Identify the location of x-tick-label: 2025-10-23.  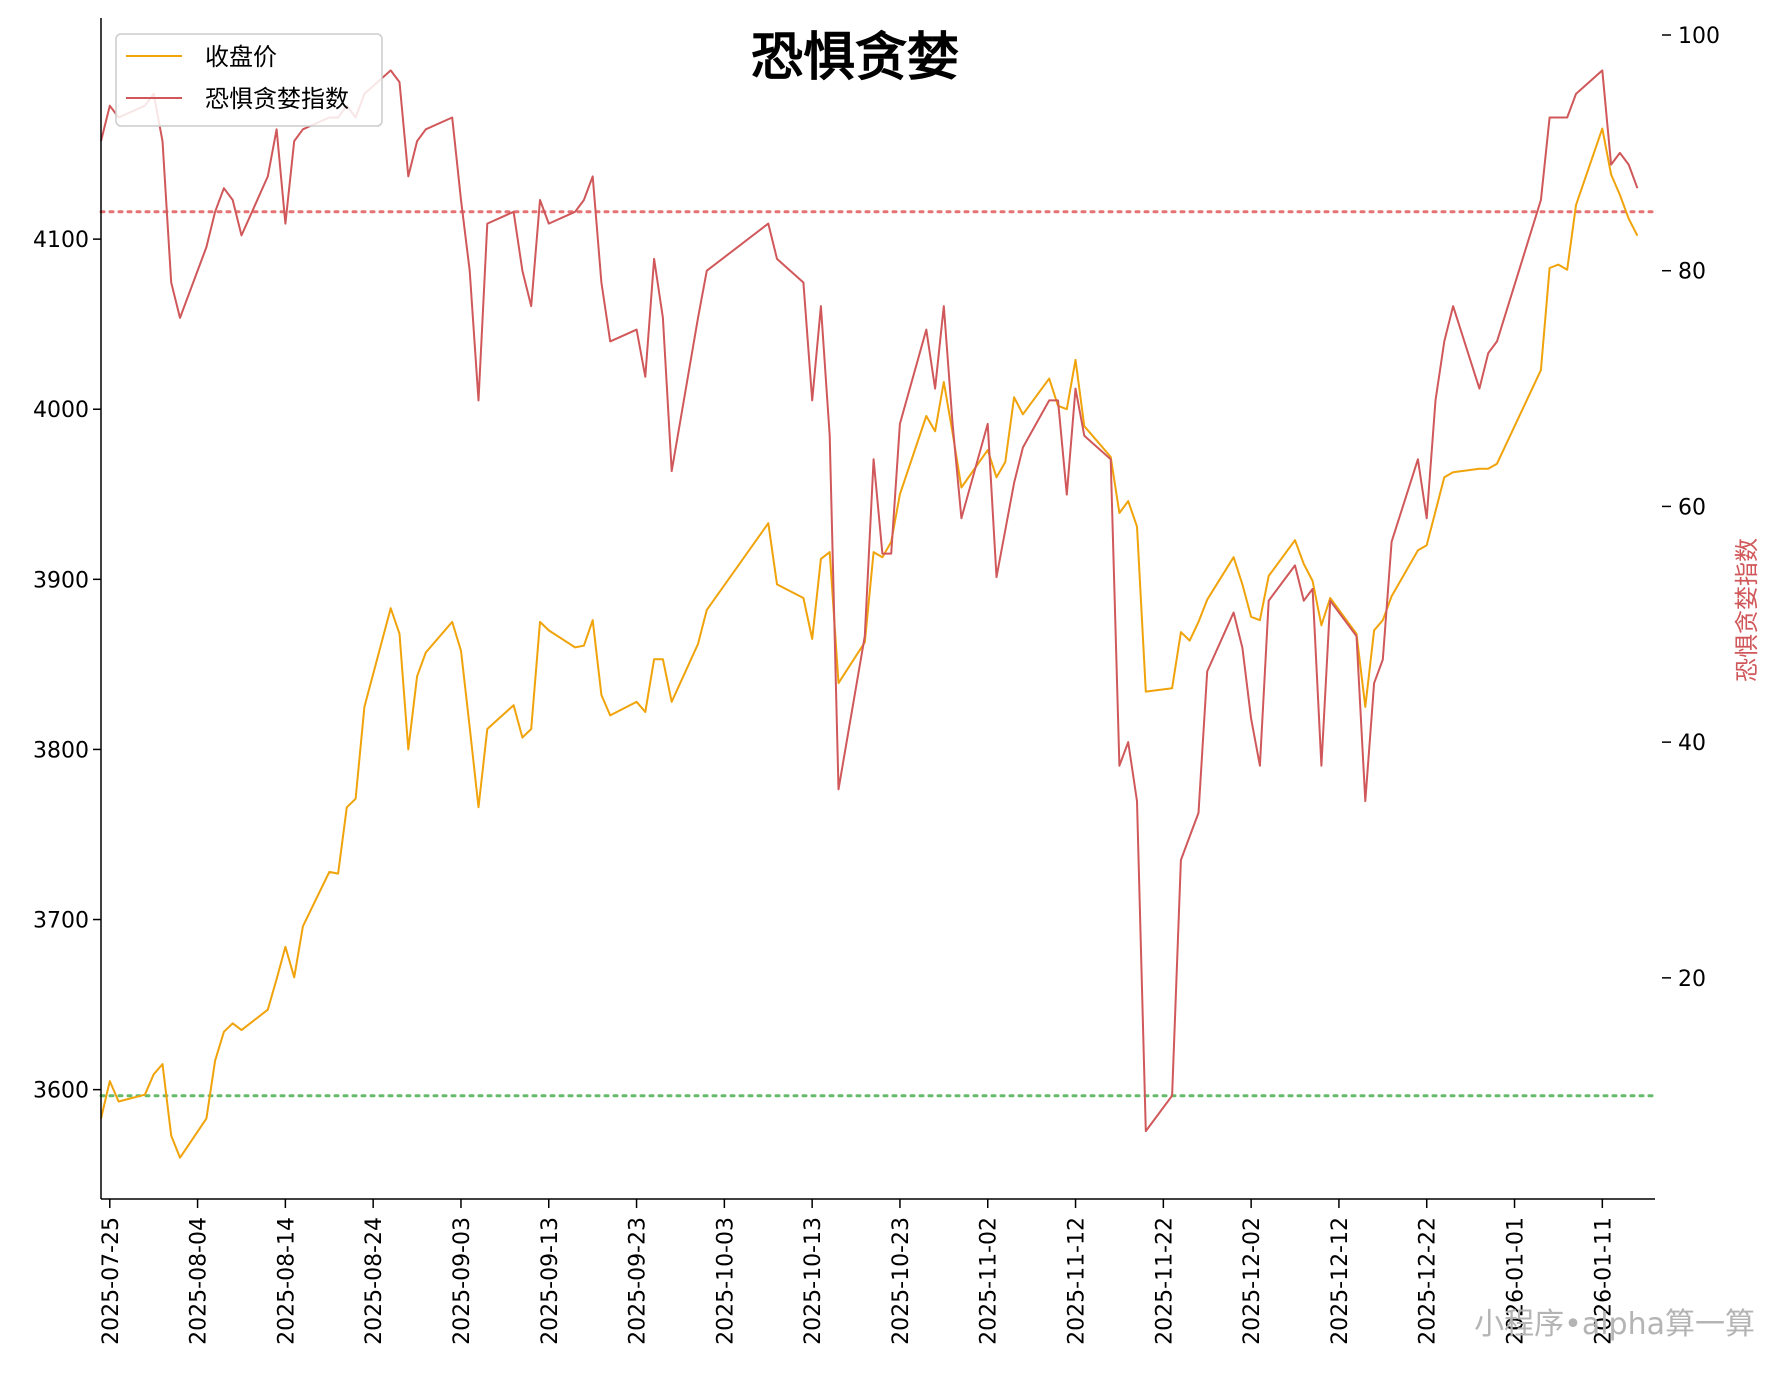
(901, 1281).